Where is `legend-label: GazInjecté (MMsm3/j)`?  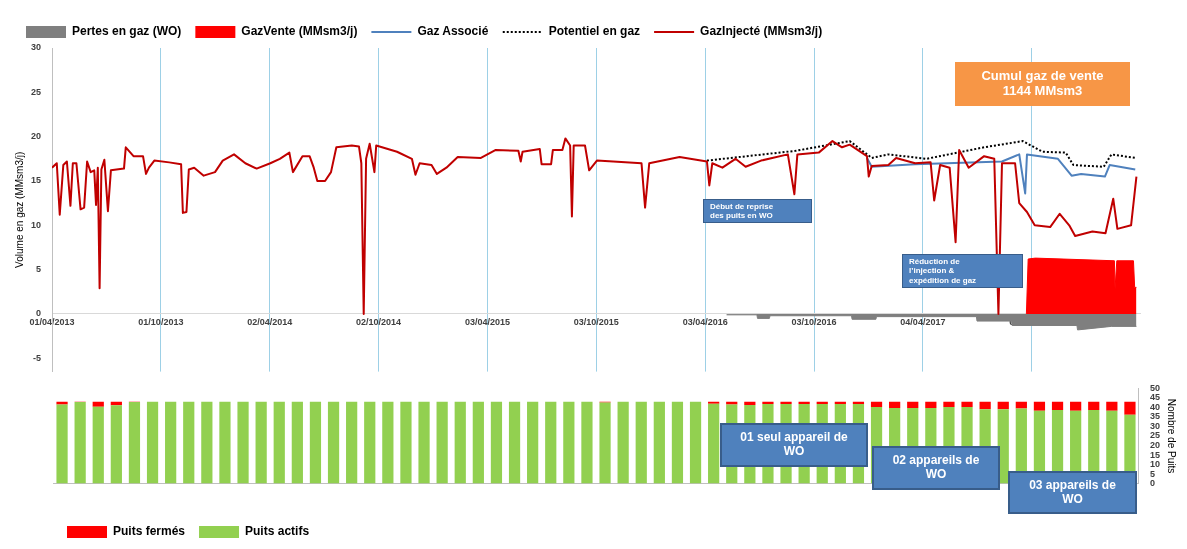
legend-label: GazInjecté (MMsm3/j) is located at coordinates (761, 31).